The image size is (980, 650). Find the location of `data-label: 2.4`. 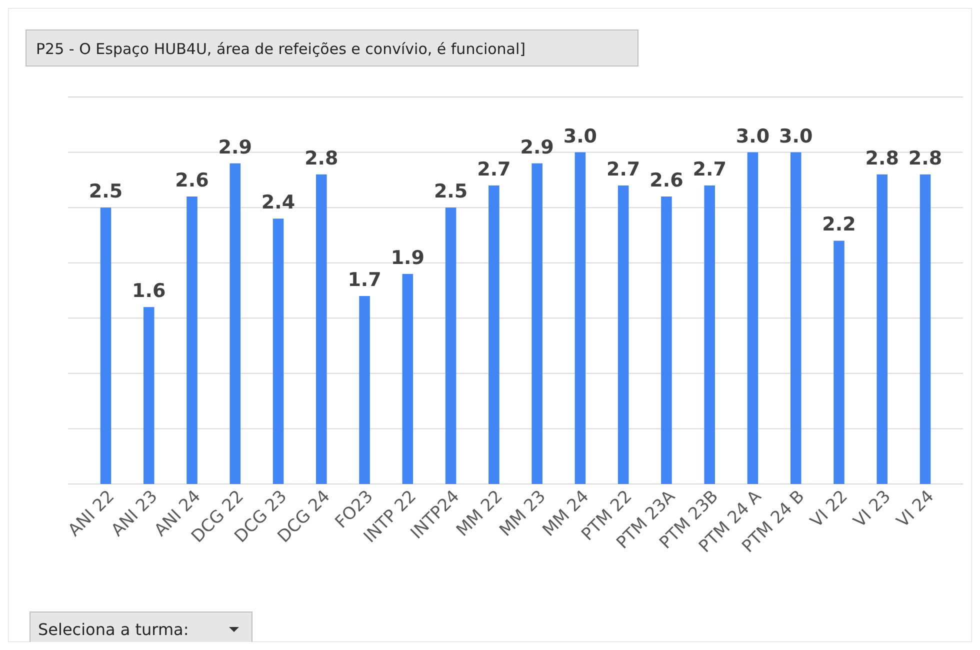

data-label: 2.4 is located at coordinates (278, 203).